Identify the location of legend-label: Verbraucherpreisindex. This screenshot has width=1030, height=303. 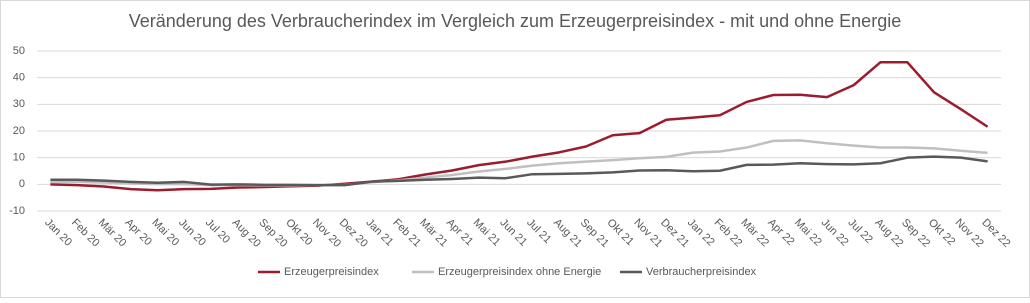
(701, 272).